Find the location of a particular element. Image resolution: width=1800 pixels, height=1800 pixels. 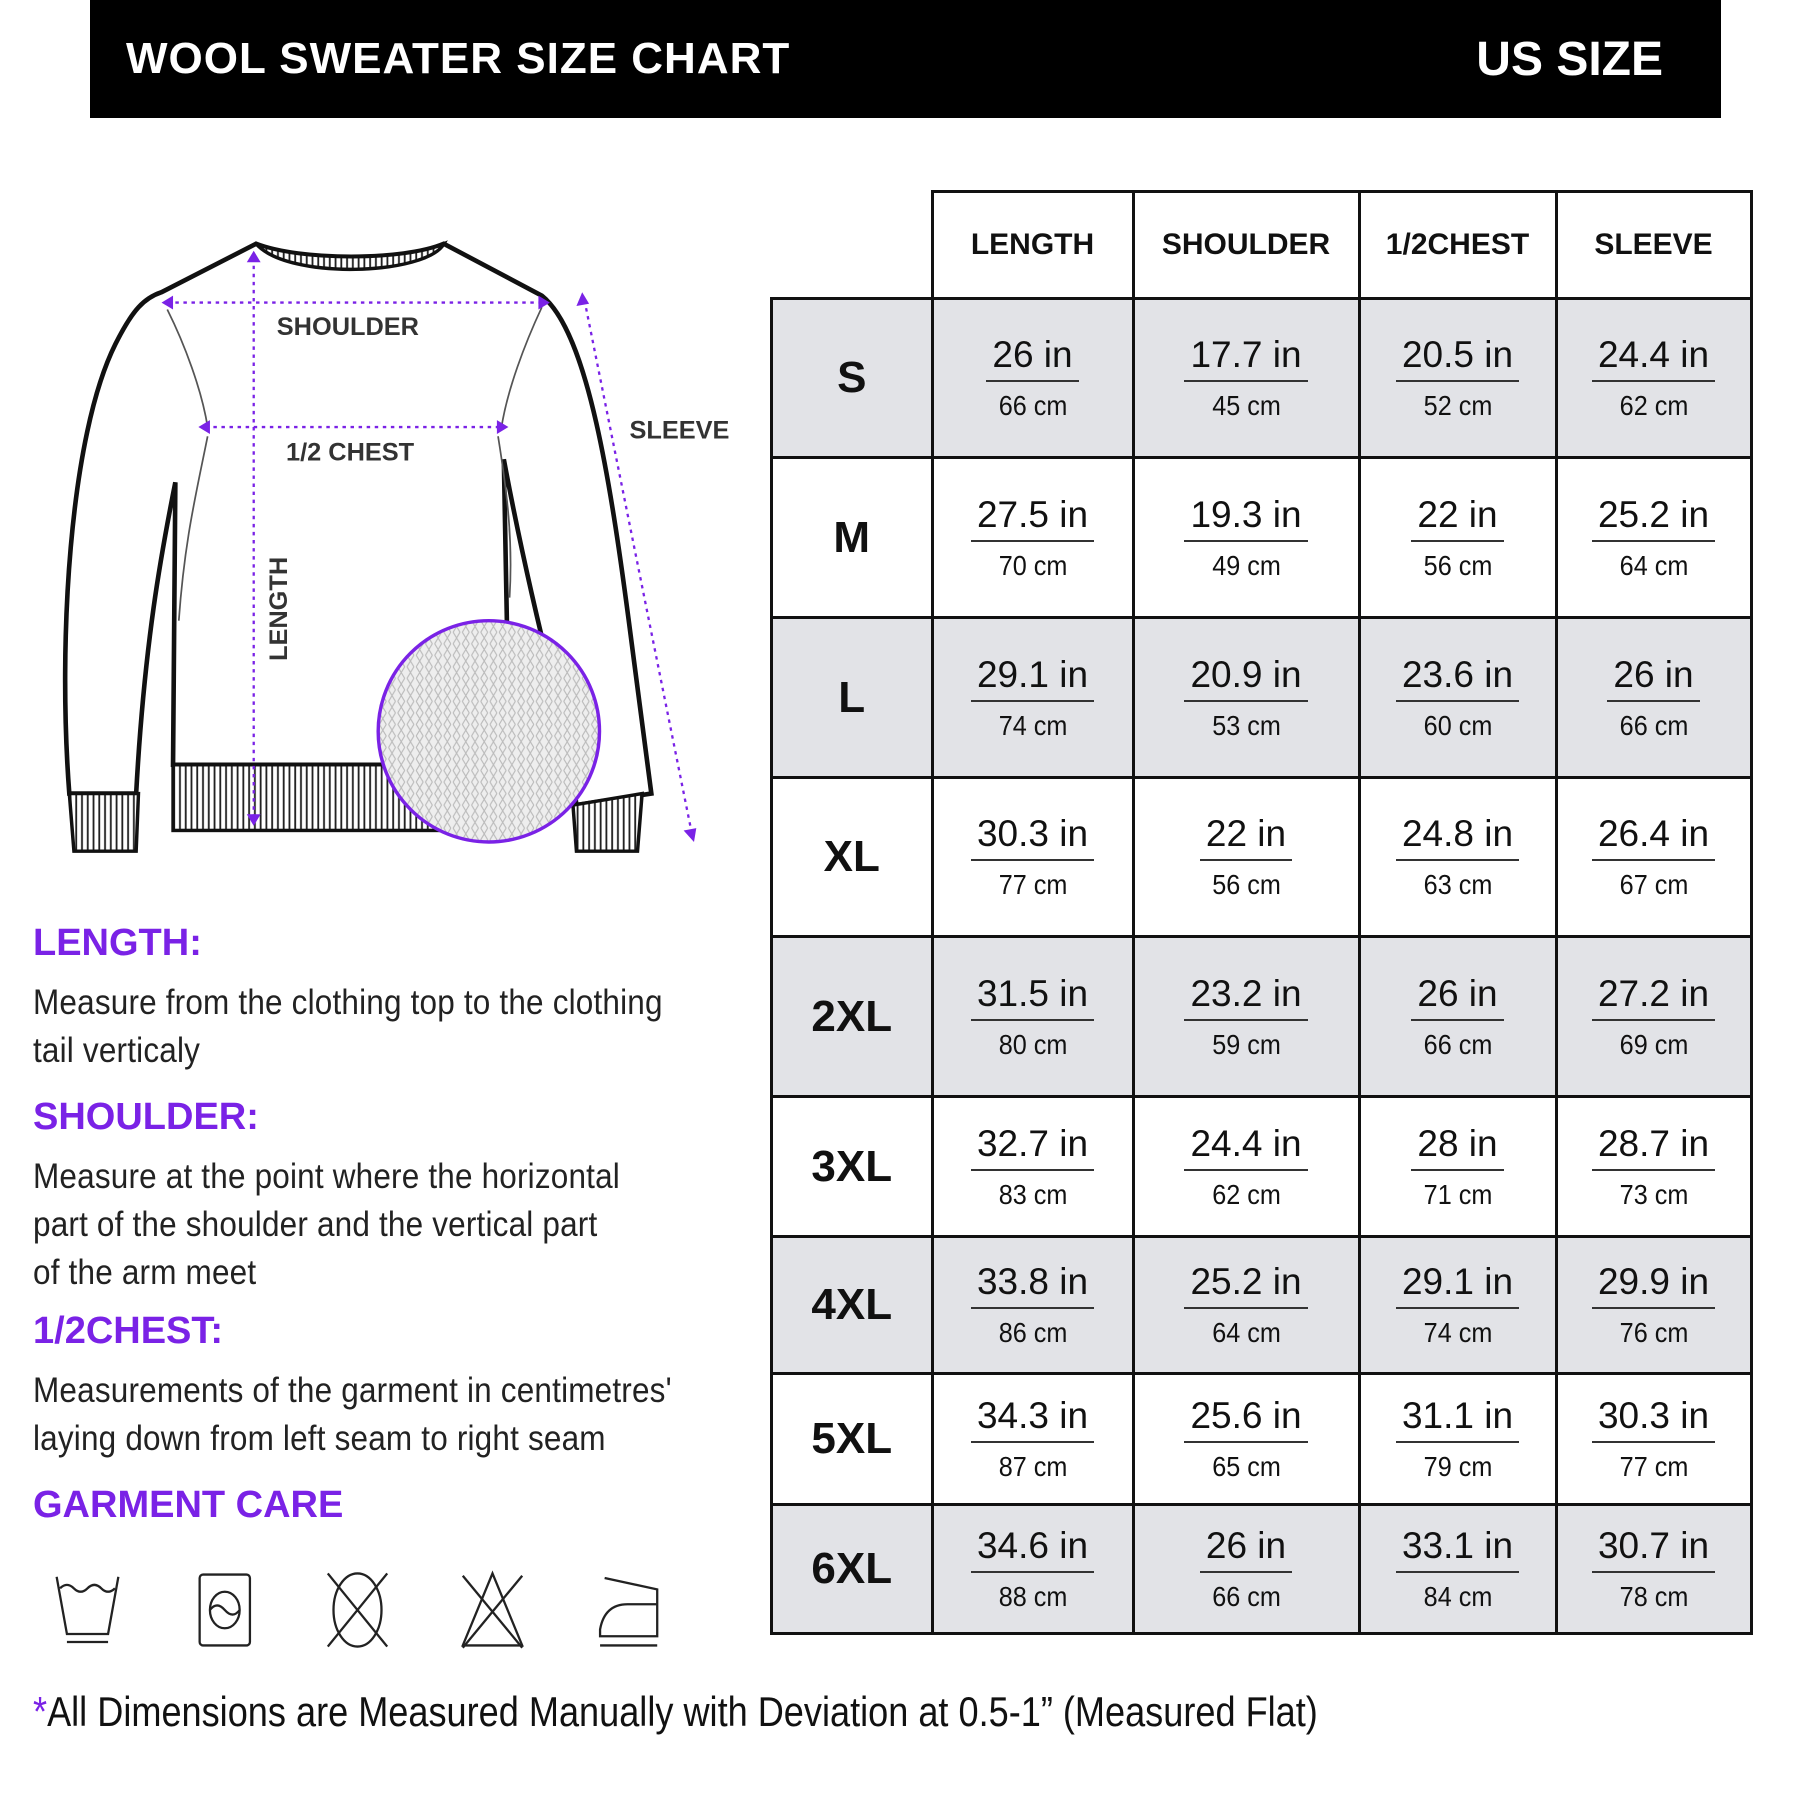

cm-value: 70 cm is located at coordinates (1032, 565).